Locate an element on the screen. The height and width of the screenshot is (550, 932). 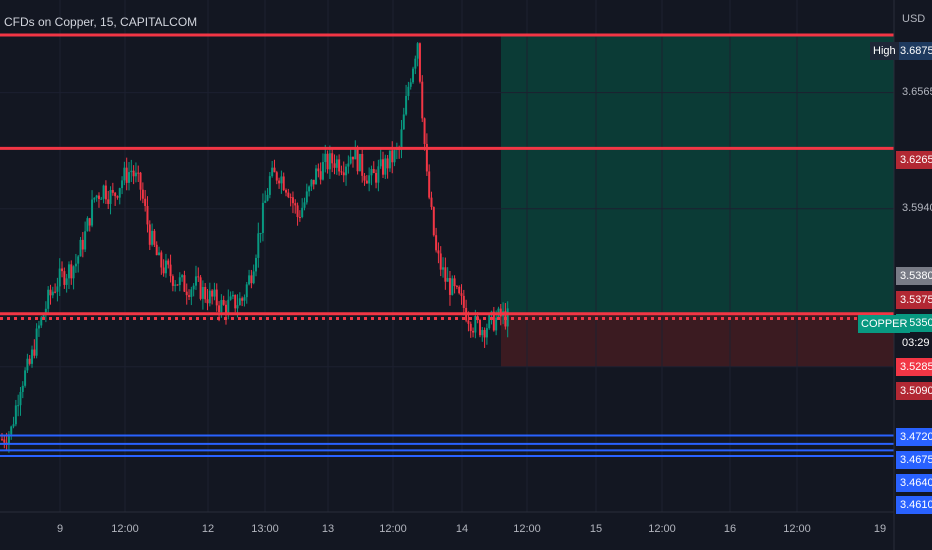
countdown-timer: 03:29 is located at coordinates (916, 343).